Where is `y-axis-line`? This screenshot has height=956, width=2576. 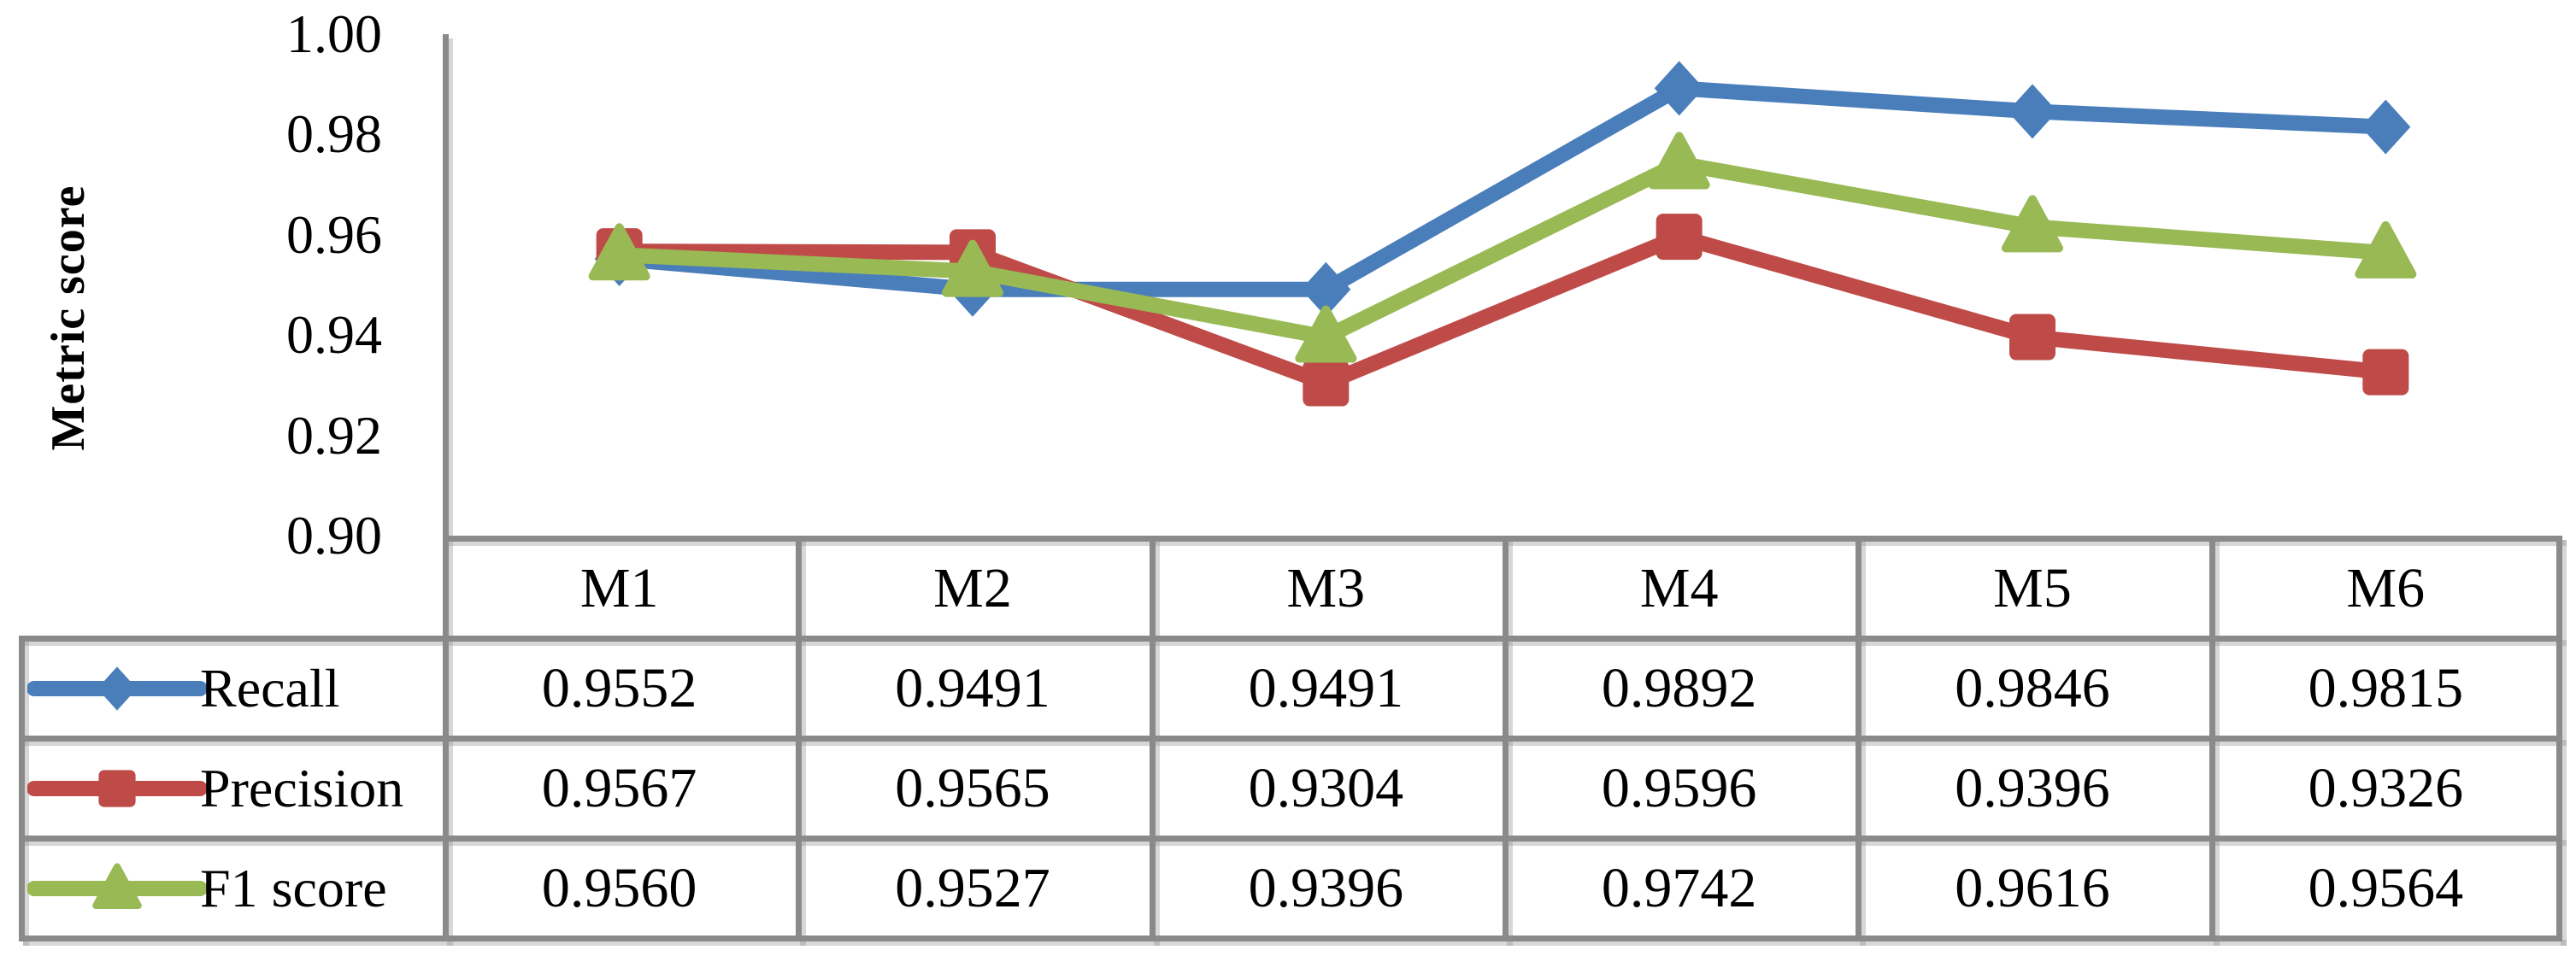
y-axis-line is located at coordinates (446, 487).